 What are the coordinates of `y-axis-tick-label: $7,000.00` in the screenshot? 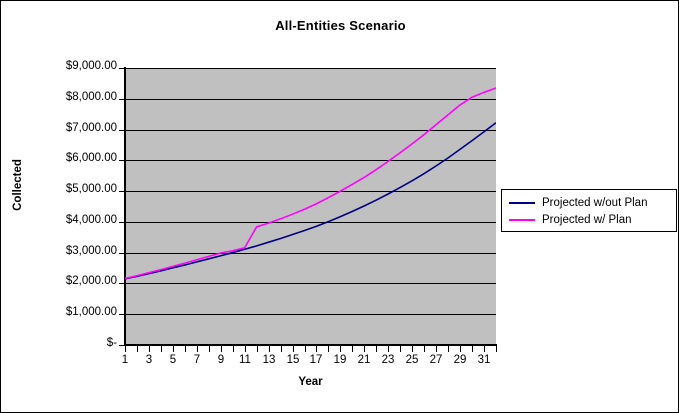 It's located at (91, 128).